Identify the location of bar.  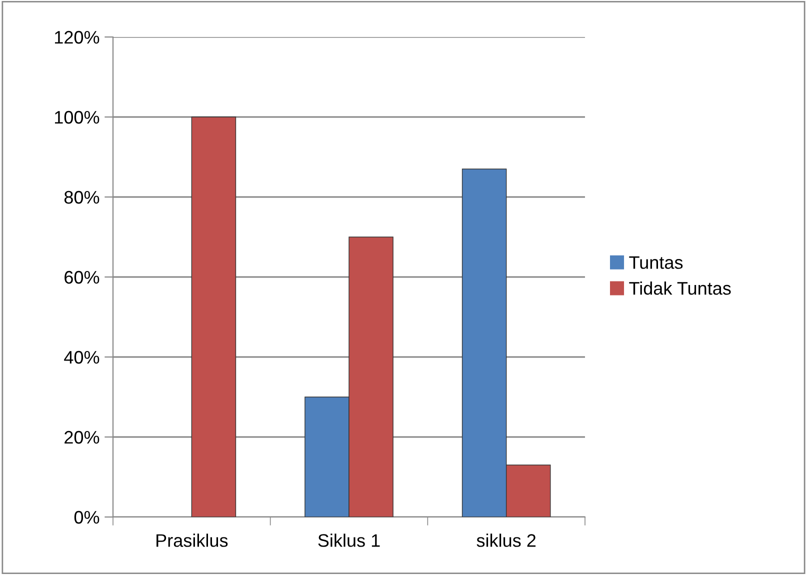
(213, 316).